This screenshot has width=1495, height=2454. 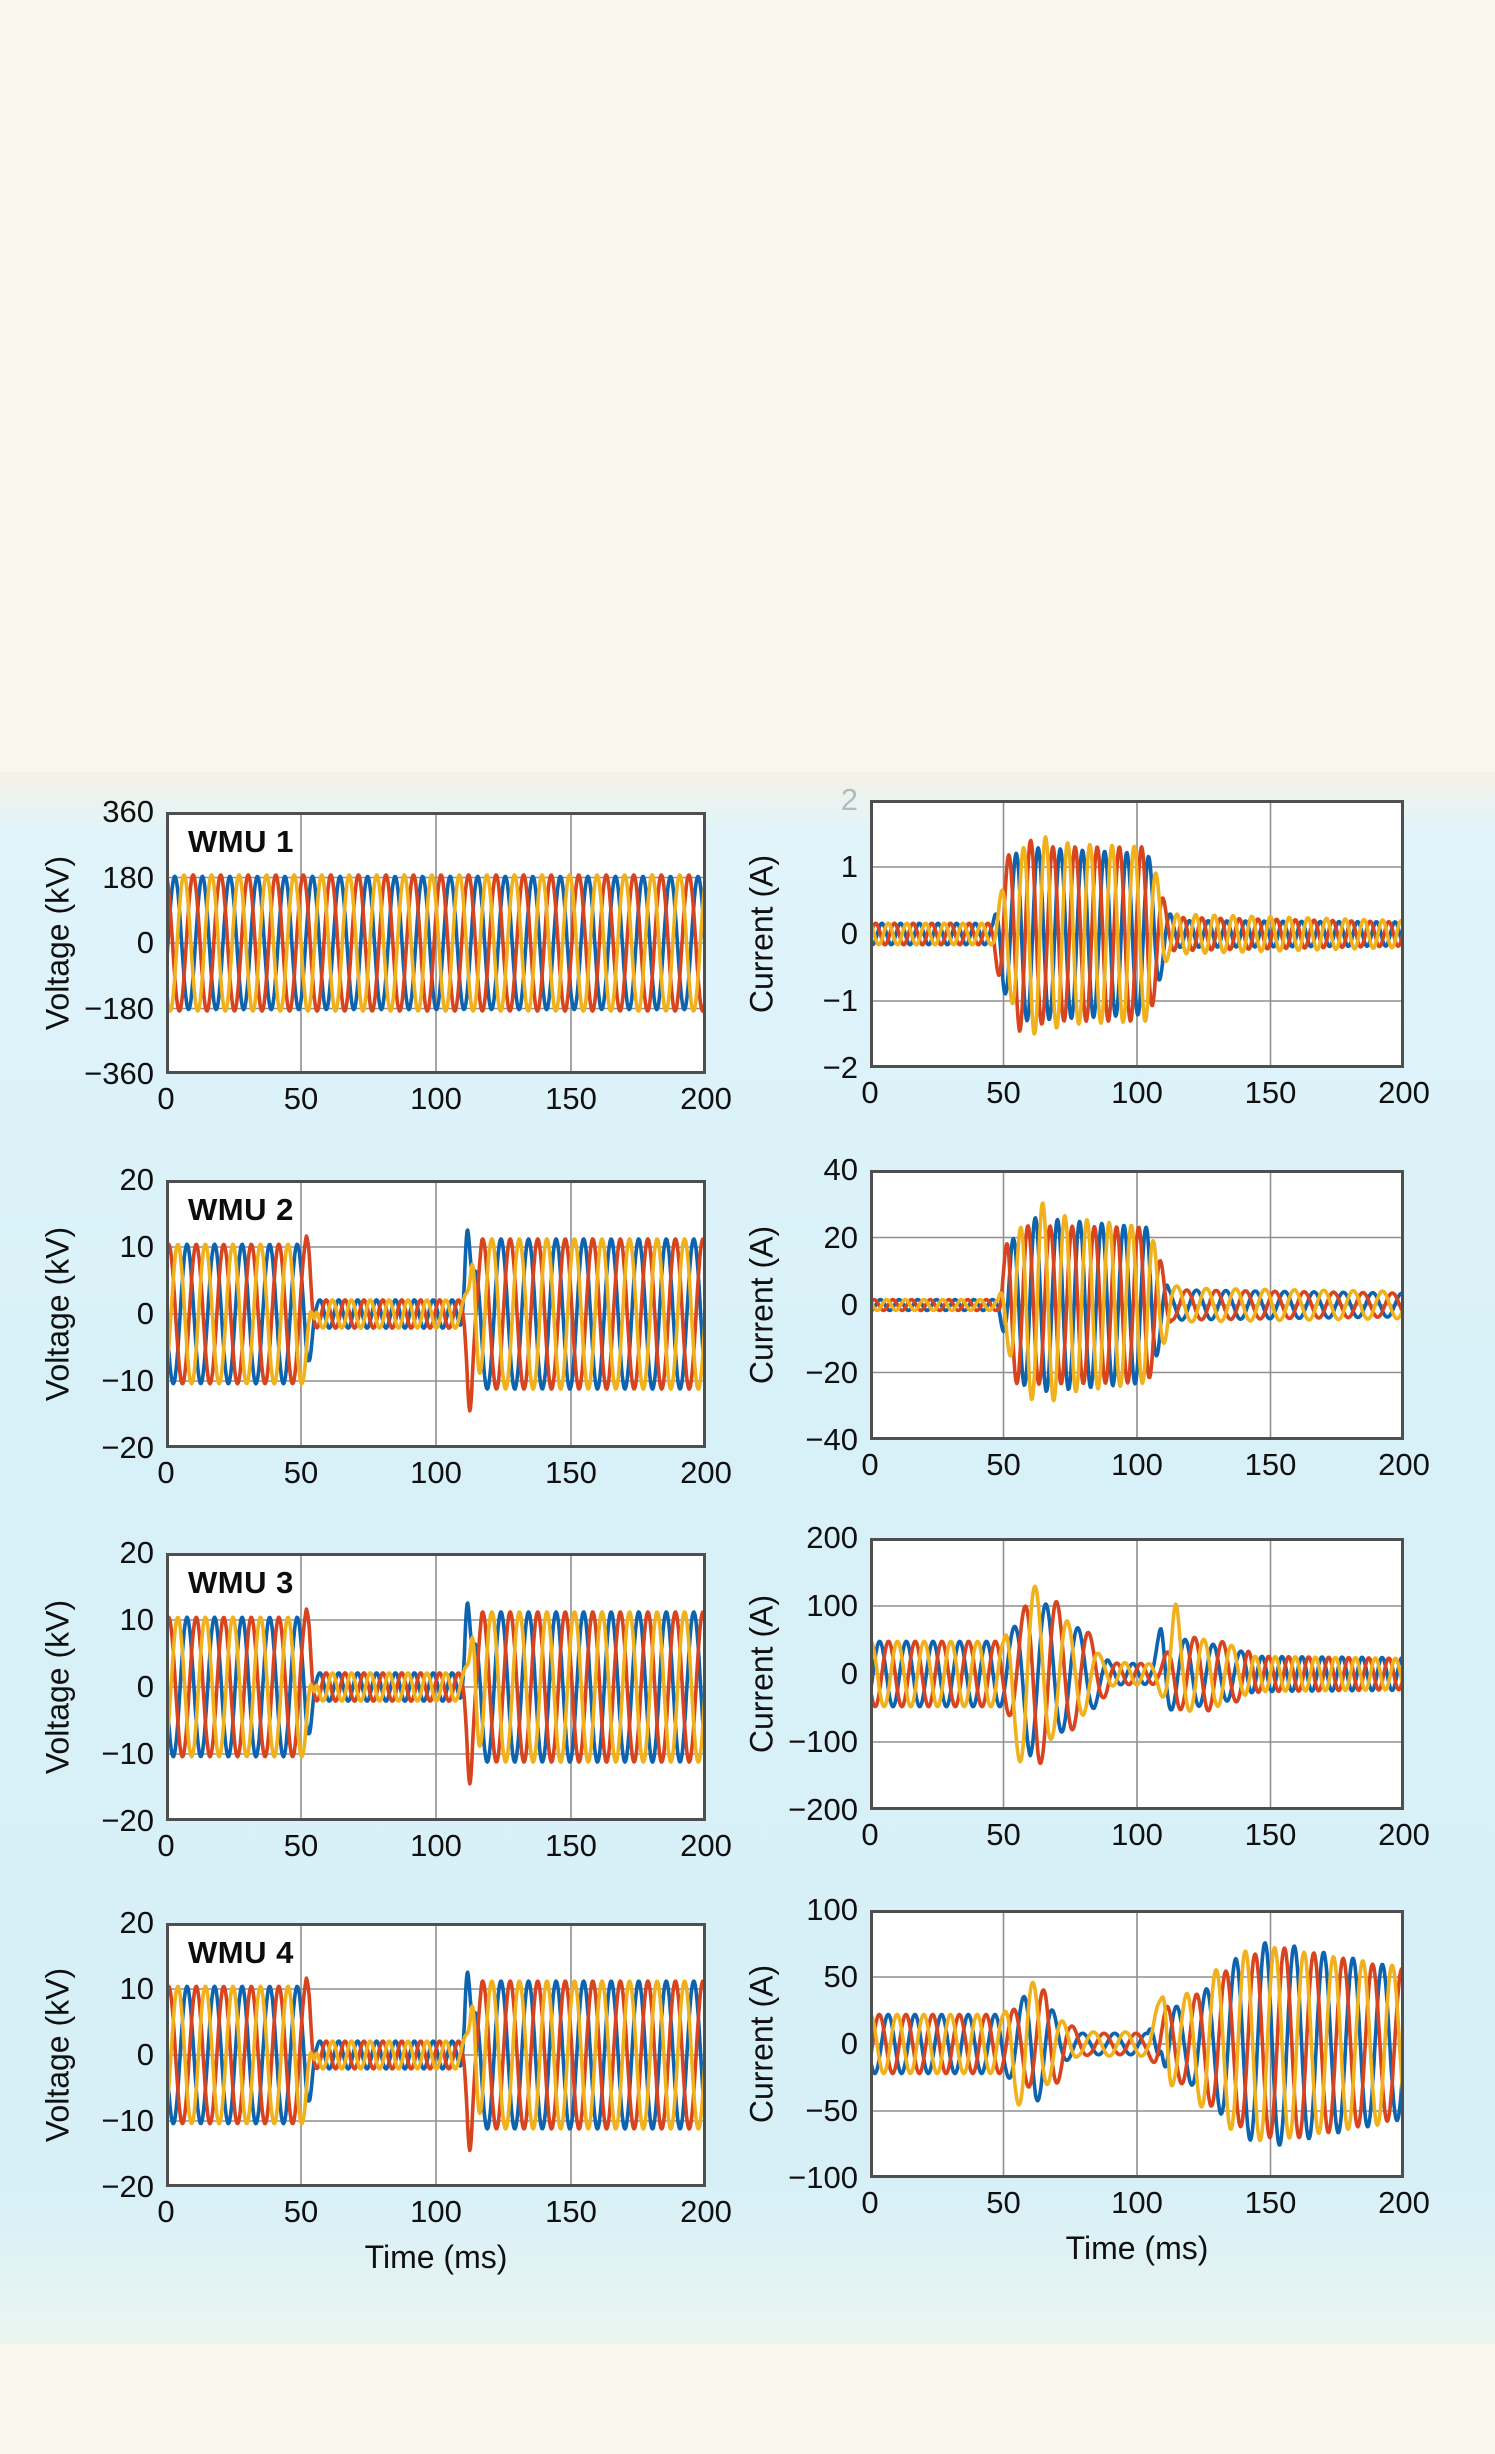 I want to click on x-axis-label: Time (ms), so click(x=1137, y=2248).